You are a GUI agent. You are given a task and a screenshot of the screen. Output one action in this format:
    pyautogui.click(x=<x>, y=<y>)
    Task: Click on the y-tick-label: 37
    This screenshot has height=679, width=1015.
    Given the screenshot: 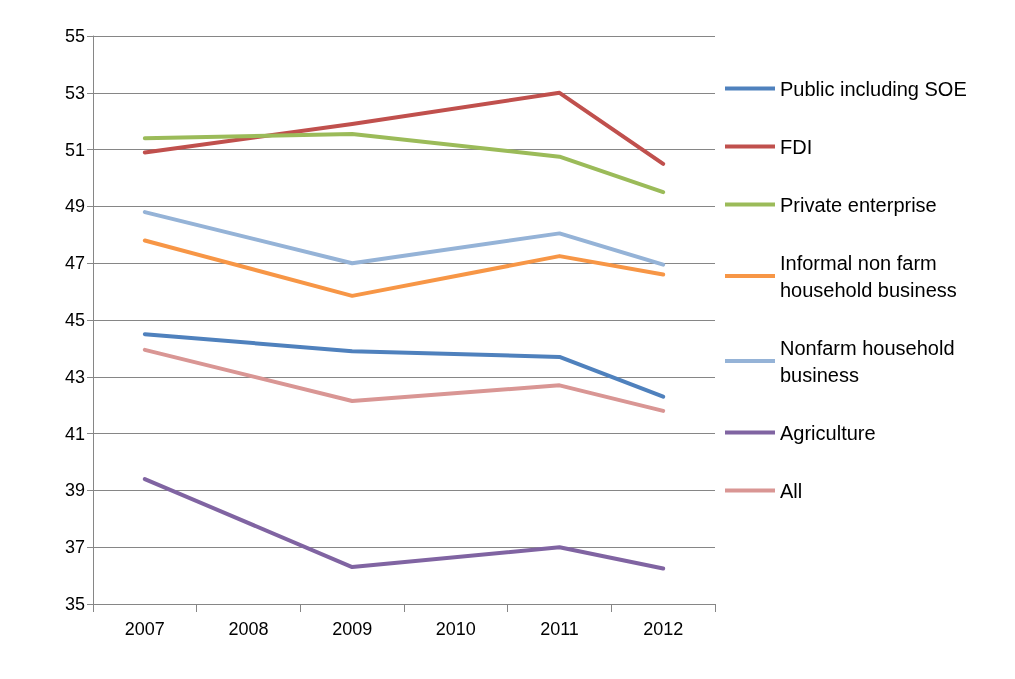 What is the action you would take?
    pyautogui.click(x=74, y=547)
    